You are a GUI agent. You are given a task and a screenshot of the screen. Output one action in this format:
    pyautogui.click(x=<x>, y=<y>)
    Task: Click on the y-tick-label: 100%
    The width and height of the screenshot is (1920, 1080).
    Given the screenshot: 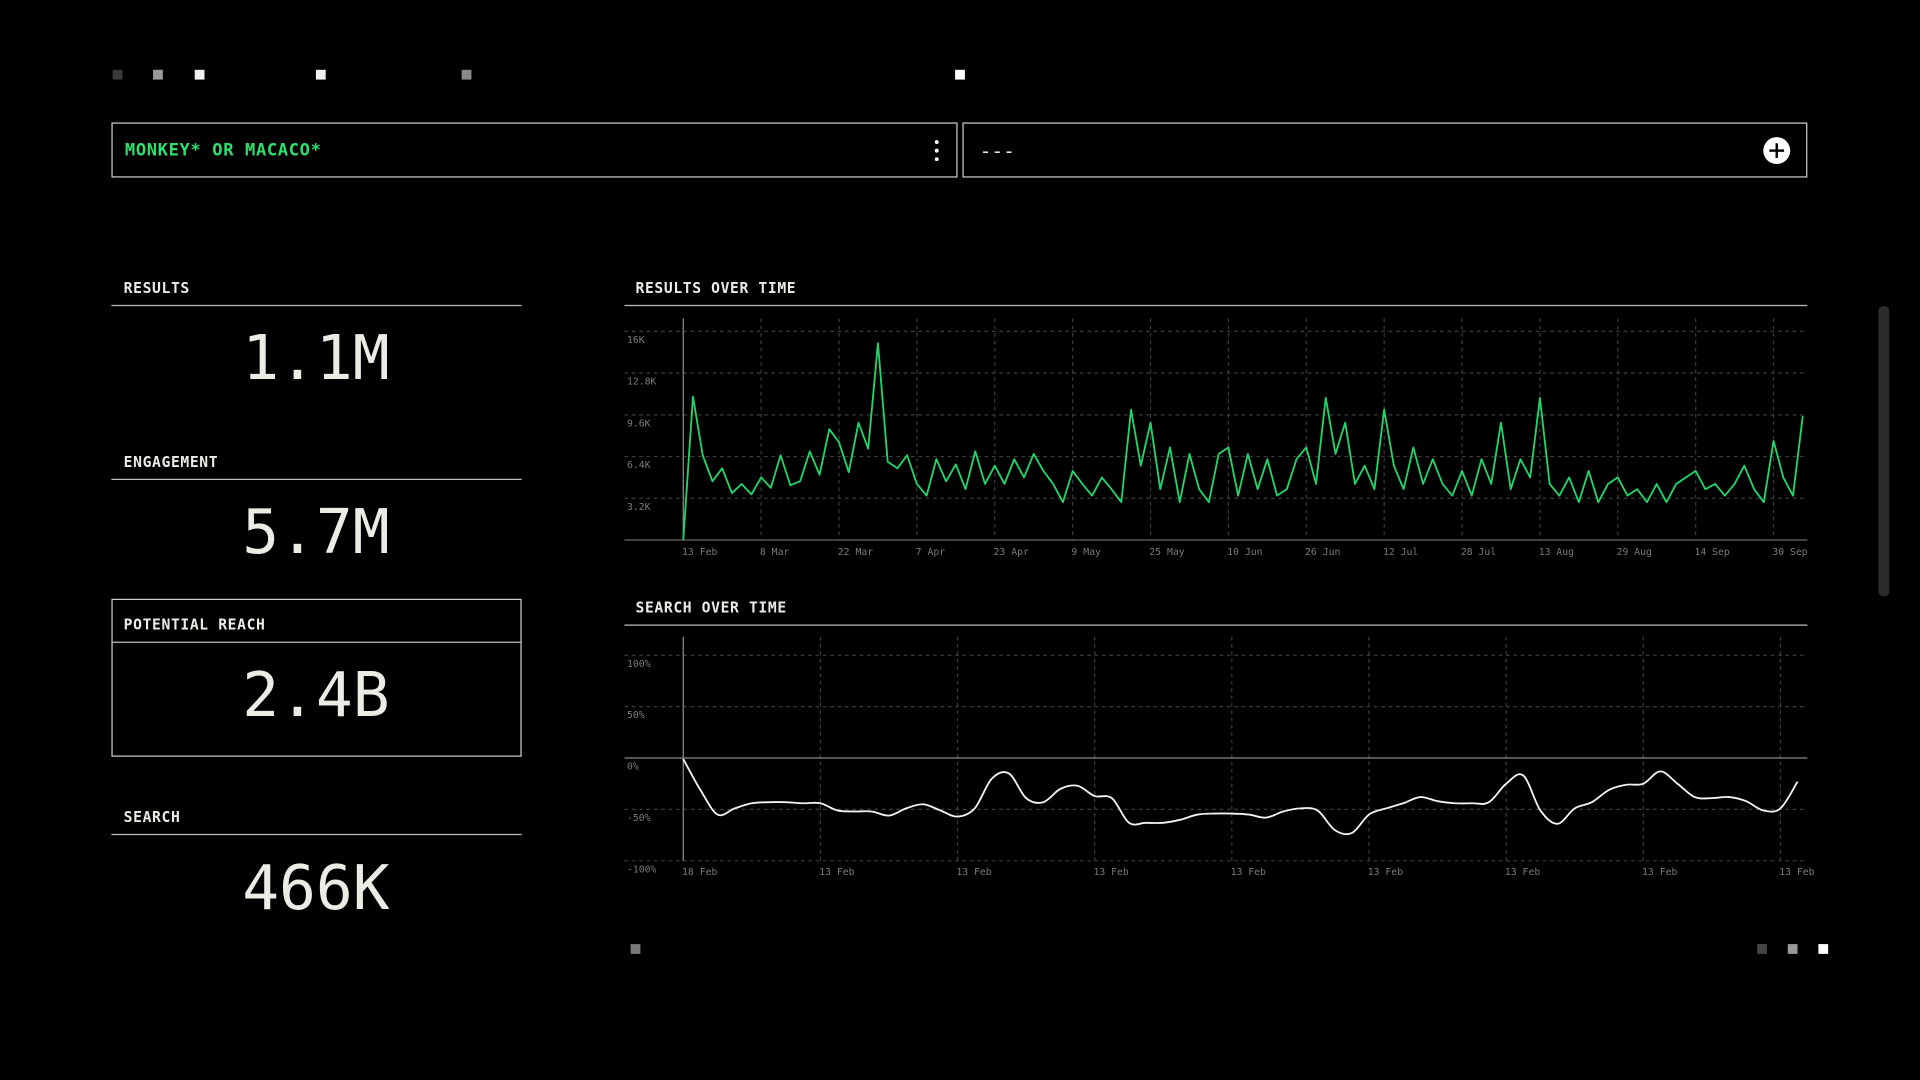 What is the action you would take?
    pyautogui.click(x=639, y=664)
    